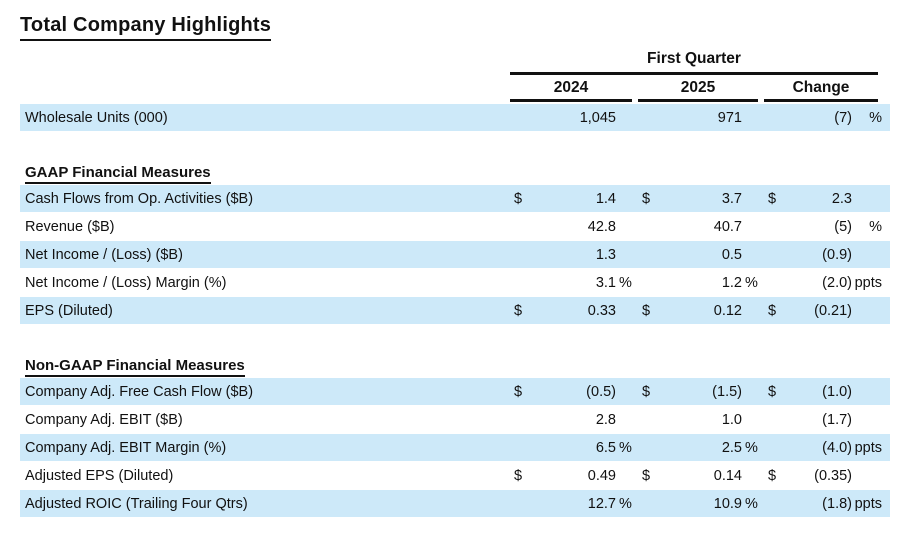  What do you see at coordinates (455, 174) in the screenshot?
I see `section-header-row: GAAP Financial Measures` at bounding box center [455, 174].